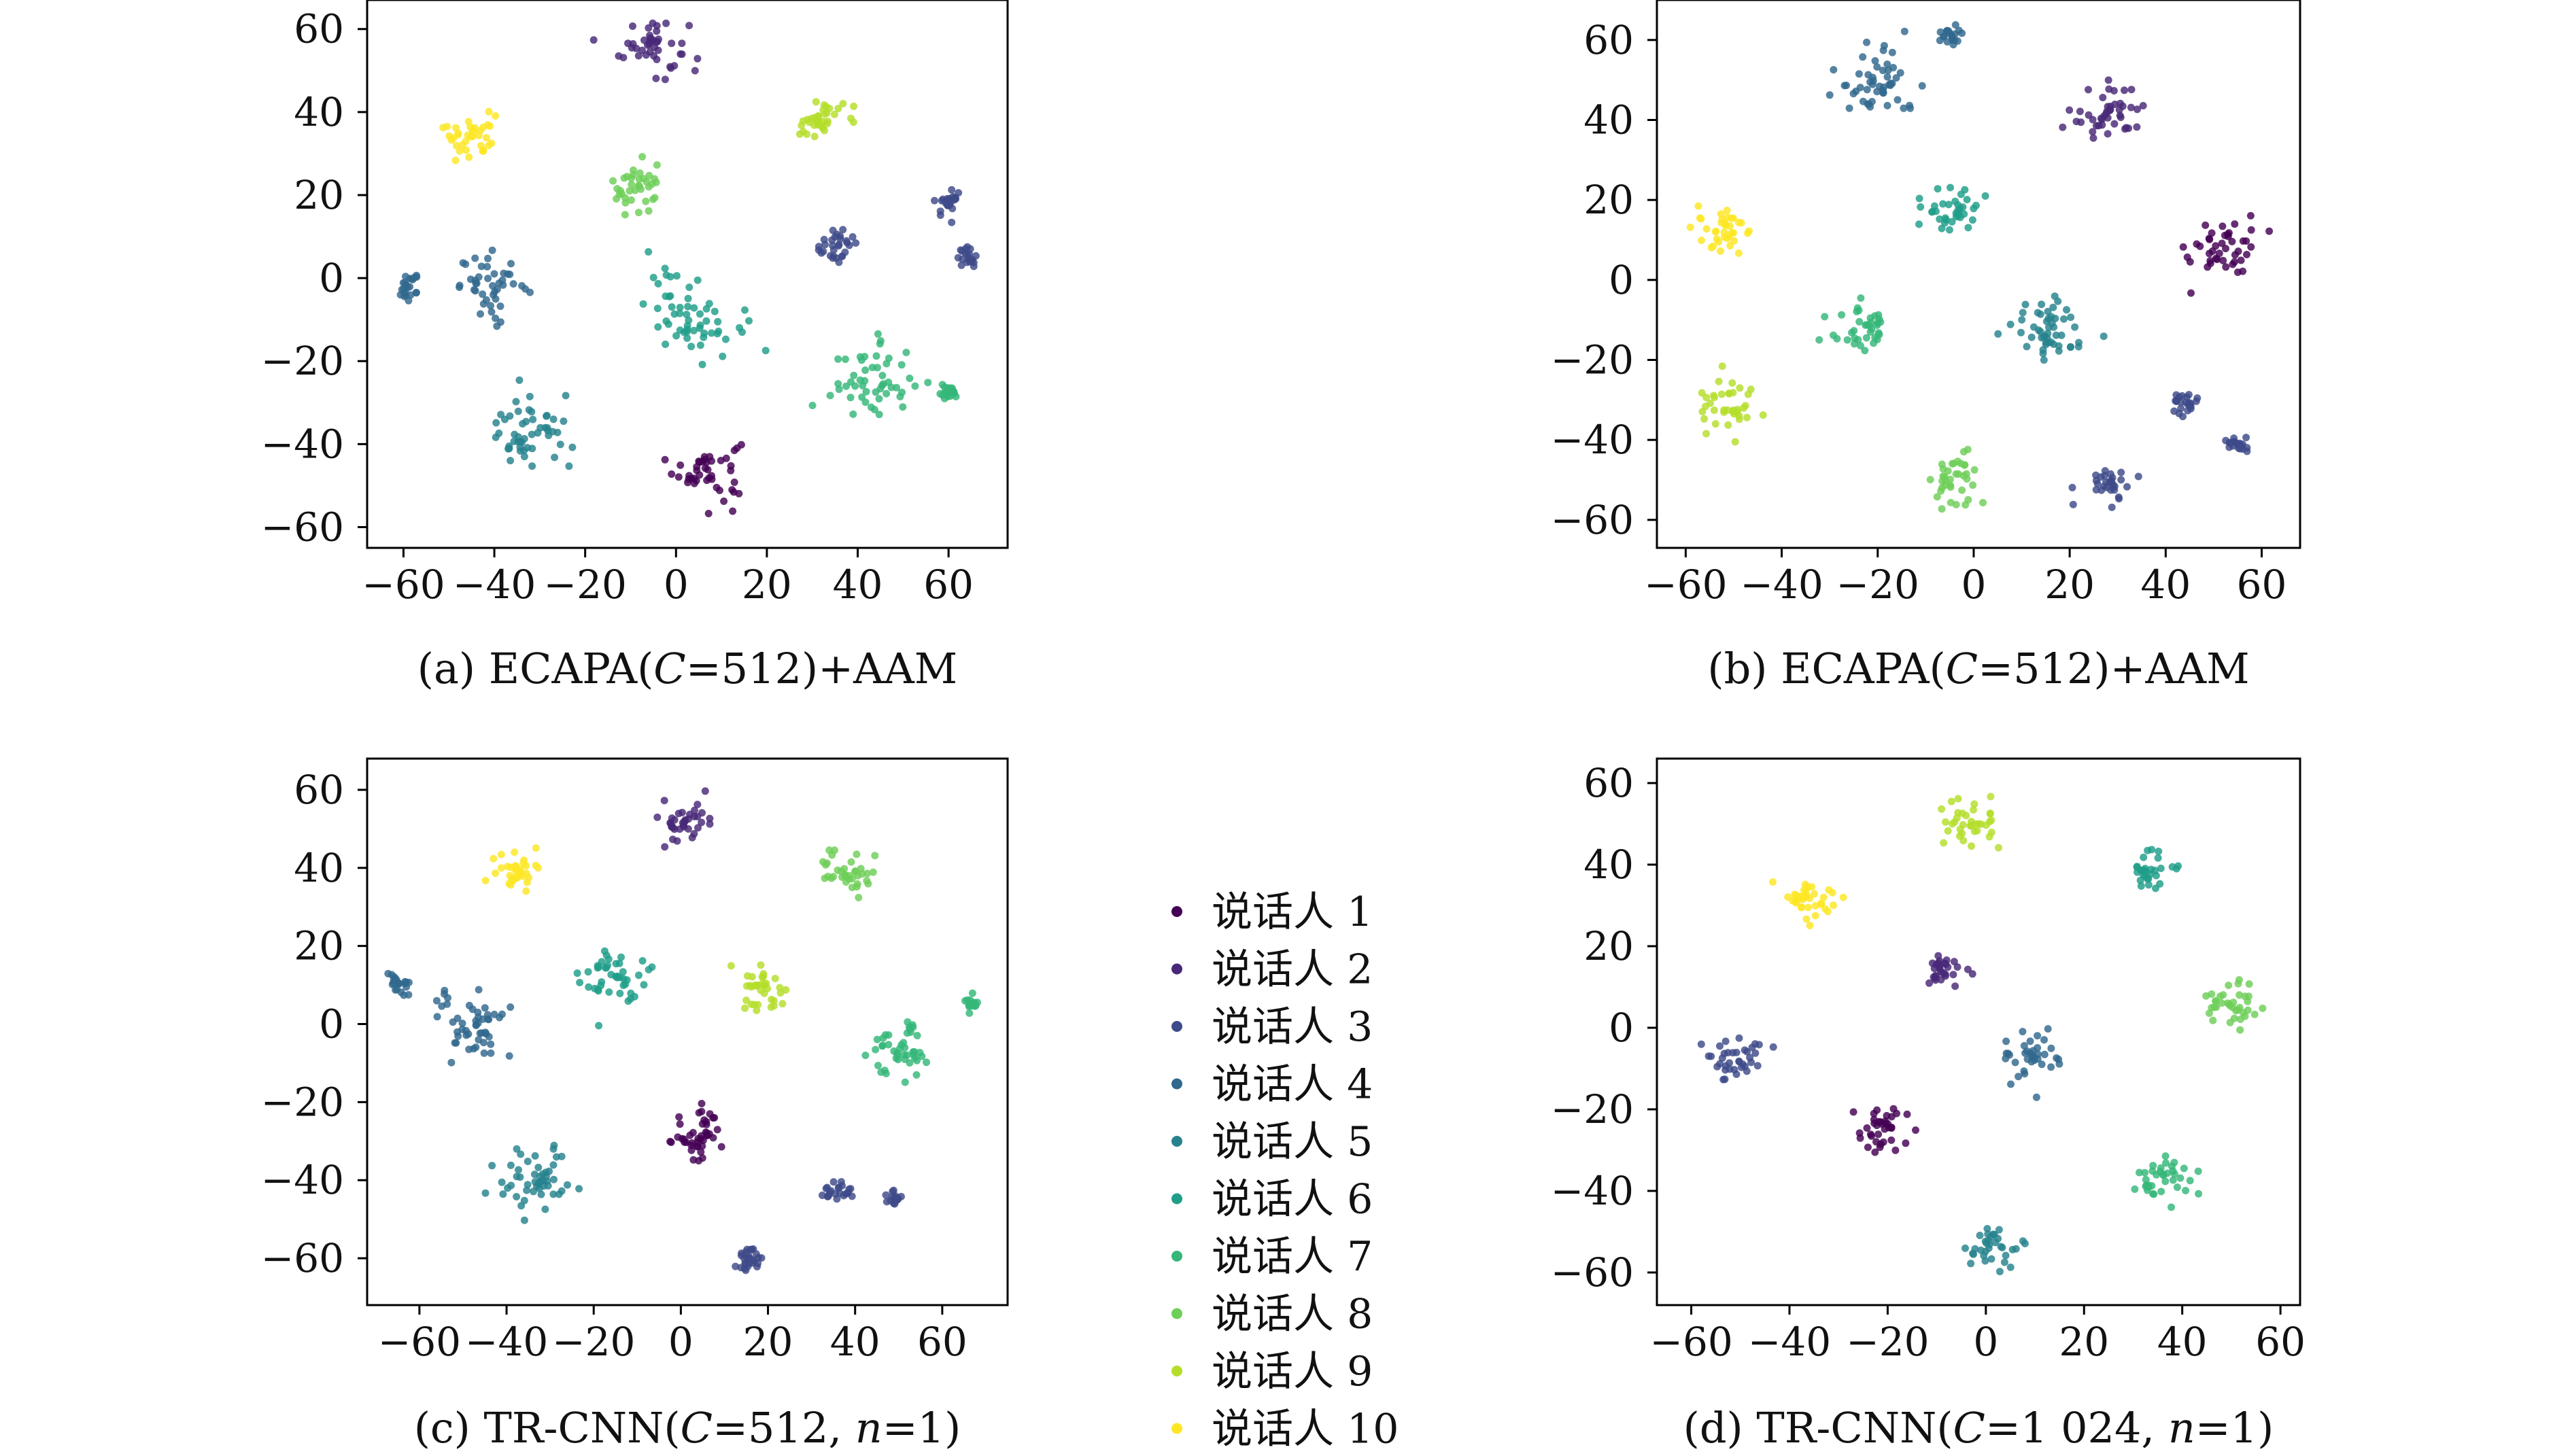 The height and width of the screenshot is (1456, 2570). I want to click on legend-marker, so click(1176, 969).